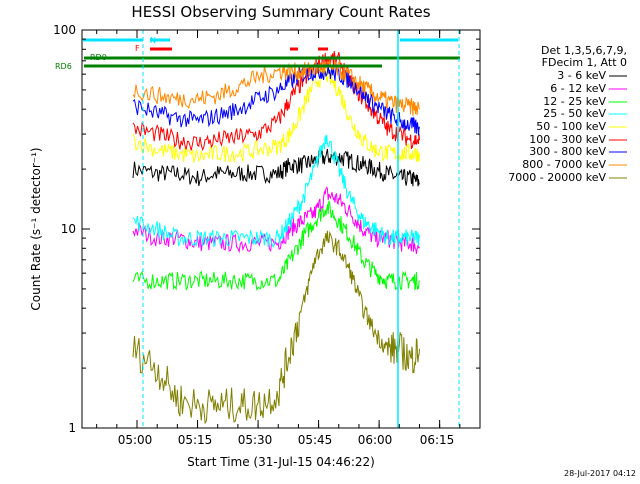 The height and width of the screenshot is (484, 640). What do you see at coordinates (63, 66) in the screenshot?
I see `flag-label-rd6: RD6` at bounding box center [63, 66].